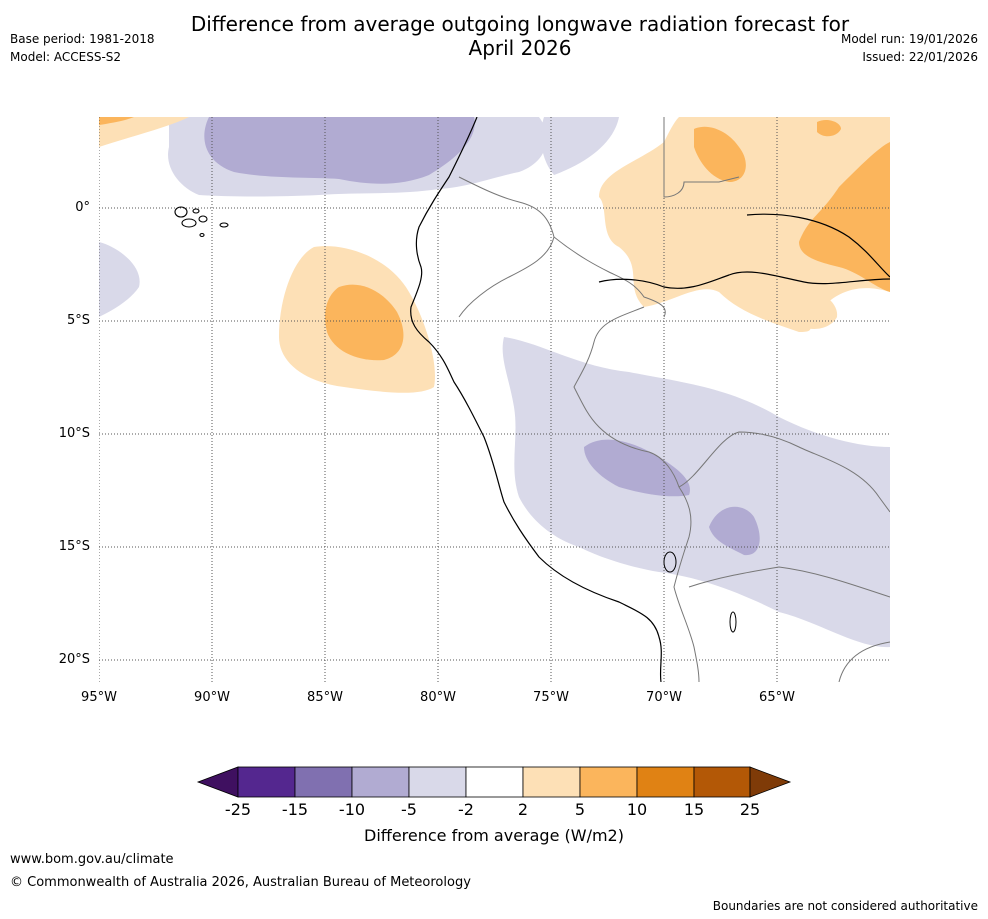 Image resolution: width=988 pixels, height=919 pixels. I want to click on anomaly-mod-pos-east, so click(844, 217).